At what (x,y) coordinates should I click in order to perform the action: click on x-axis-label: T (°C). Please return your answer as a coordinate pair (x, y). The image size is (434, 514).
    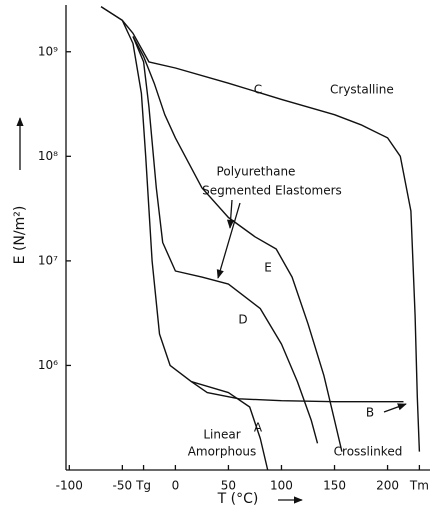
    Looking at the image, I should click on (238, 499).